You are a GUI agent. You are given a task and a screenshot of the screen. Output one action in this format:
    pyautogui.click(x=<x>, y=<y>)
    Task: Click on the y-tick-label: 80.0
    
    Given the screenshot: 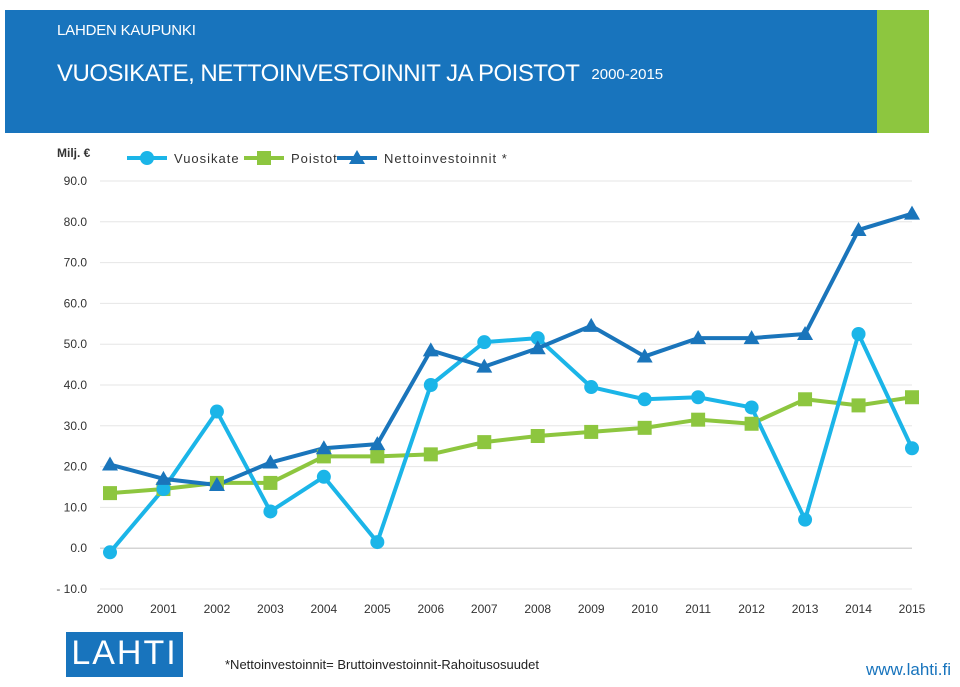 What is the action you would take?
    pyautogui.click(x=76, y=222)
    